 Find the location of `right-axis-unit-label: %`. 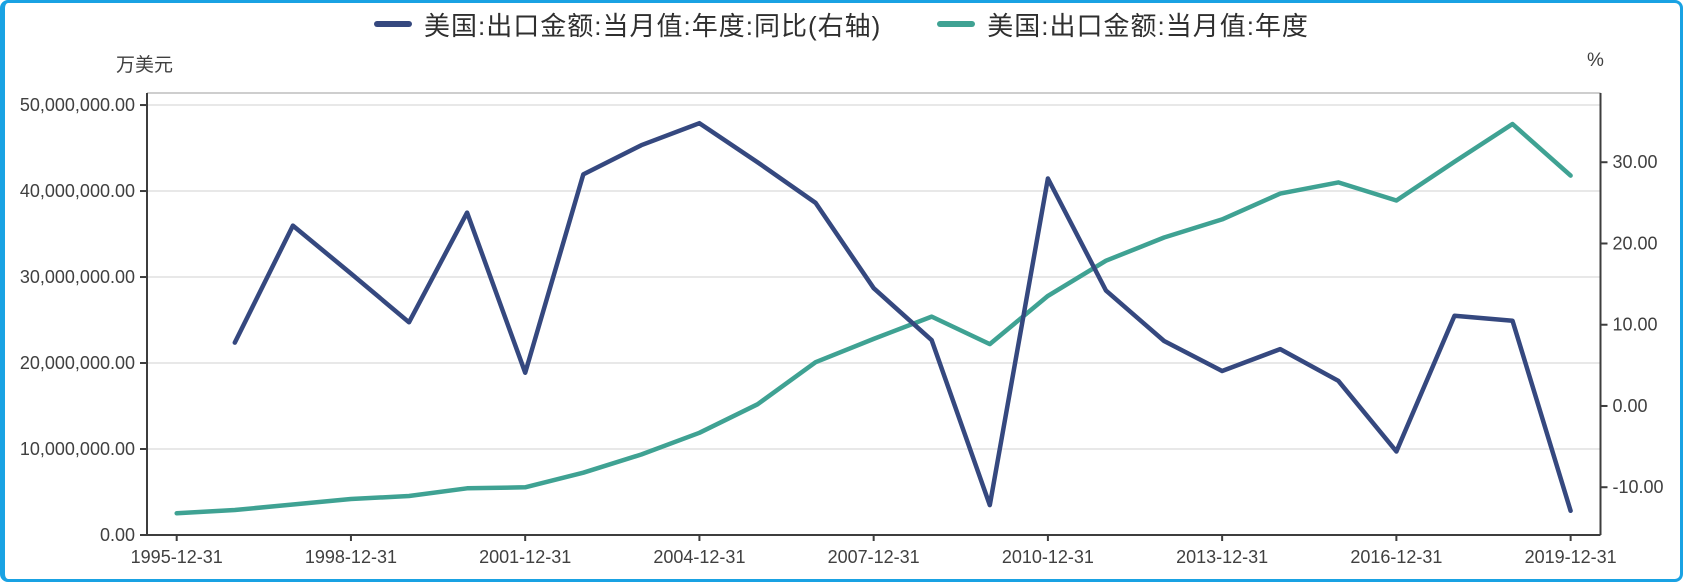

right-axis-unit-label: % is located at coordinates (1595, 60).